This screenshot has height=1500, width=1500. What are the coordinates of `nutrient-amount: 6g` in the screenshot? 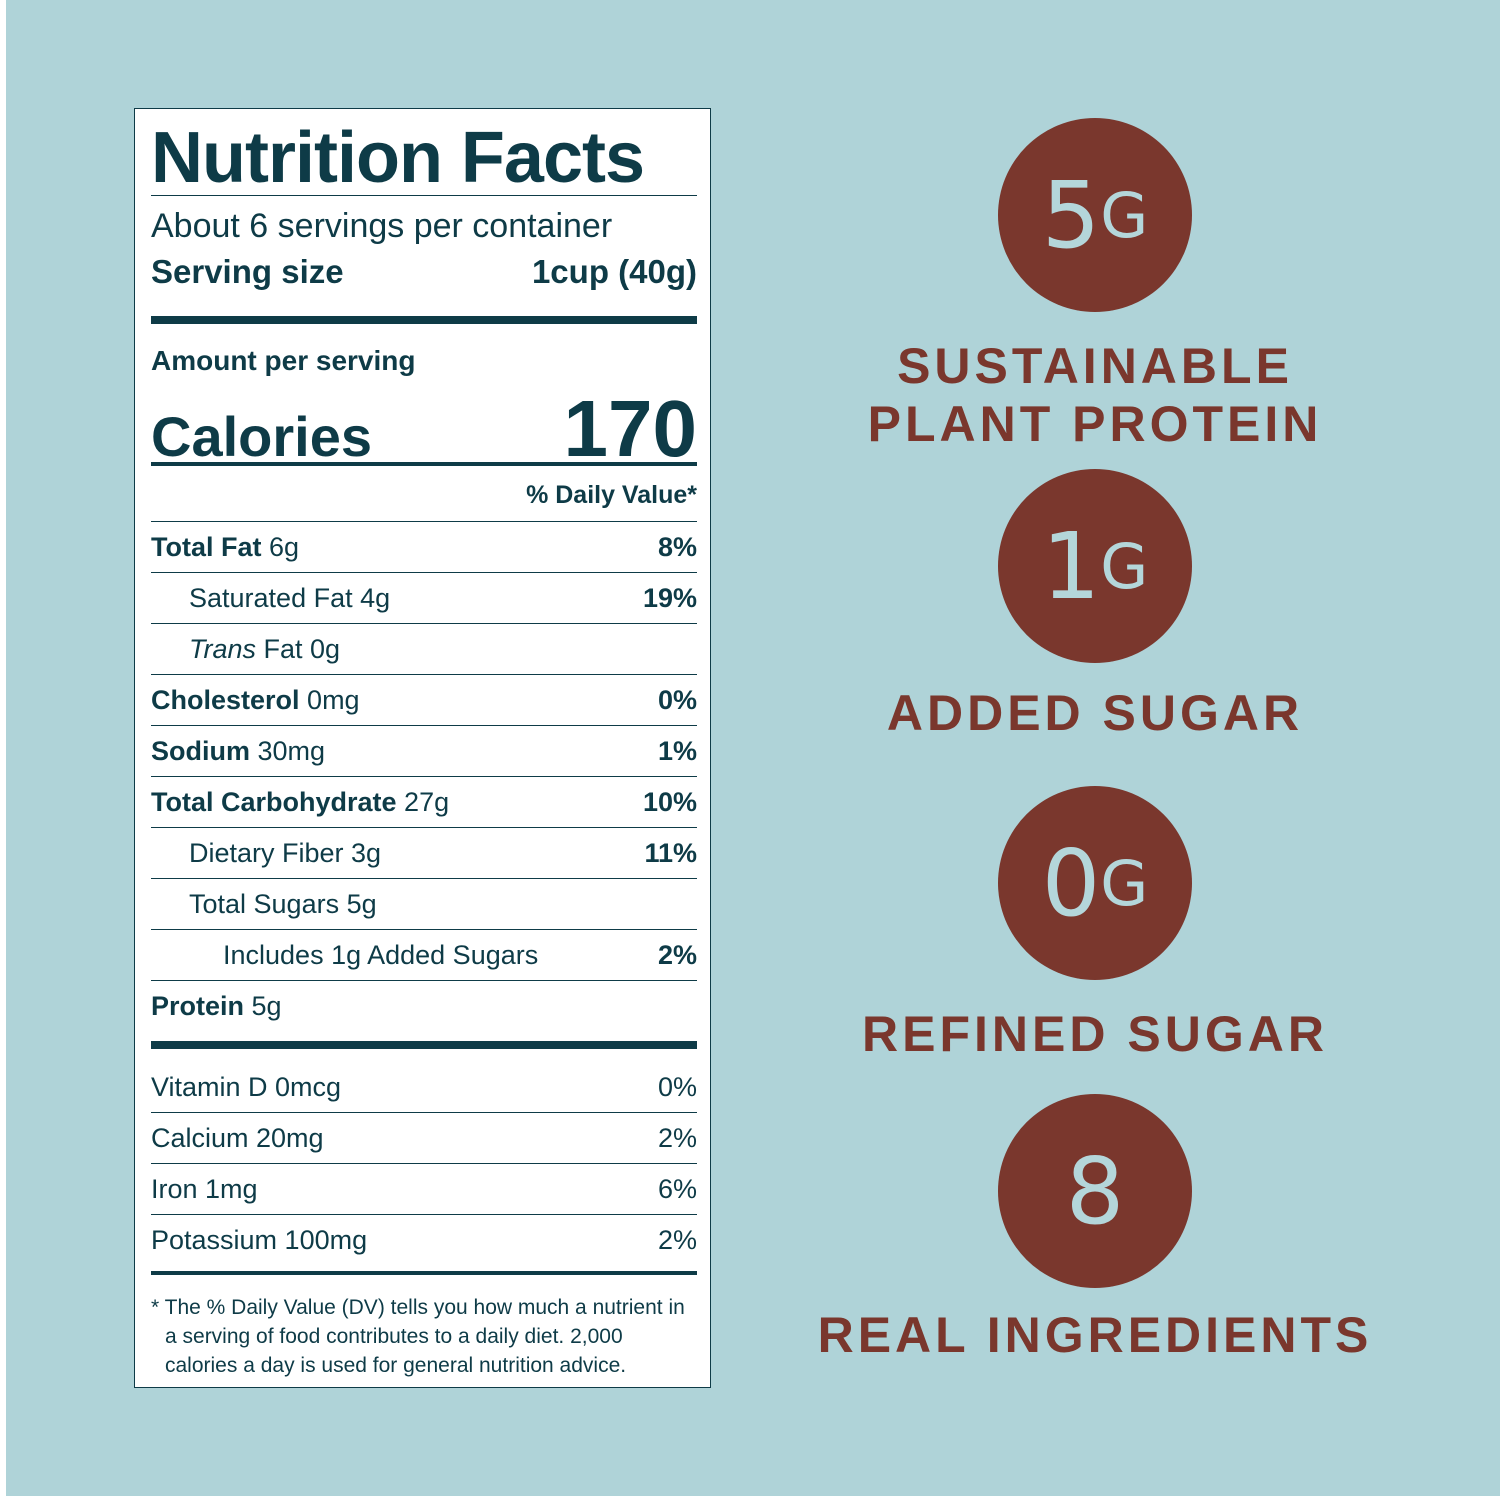 It's located at (284, 546).